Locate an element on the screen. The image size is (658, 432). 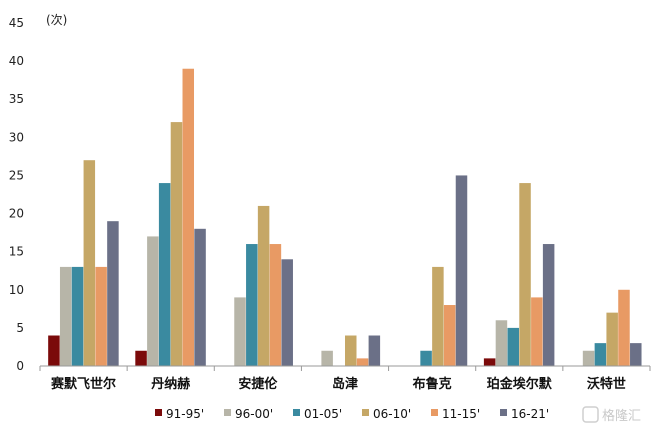
legend-item: 11-15' is located at coordinates (455, 414).